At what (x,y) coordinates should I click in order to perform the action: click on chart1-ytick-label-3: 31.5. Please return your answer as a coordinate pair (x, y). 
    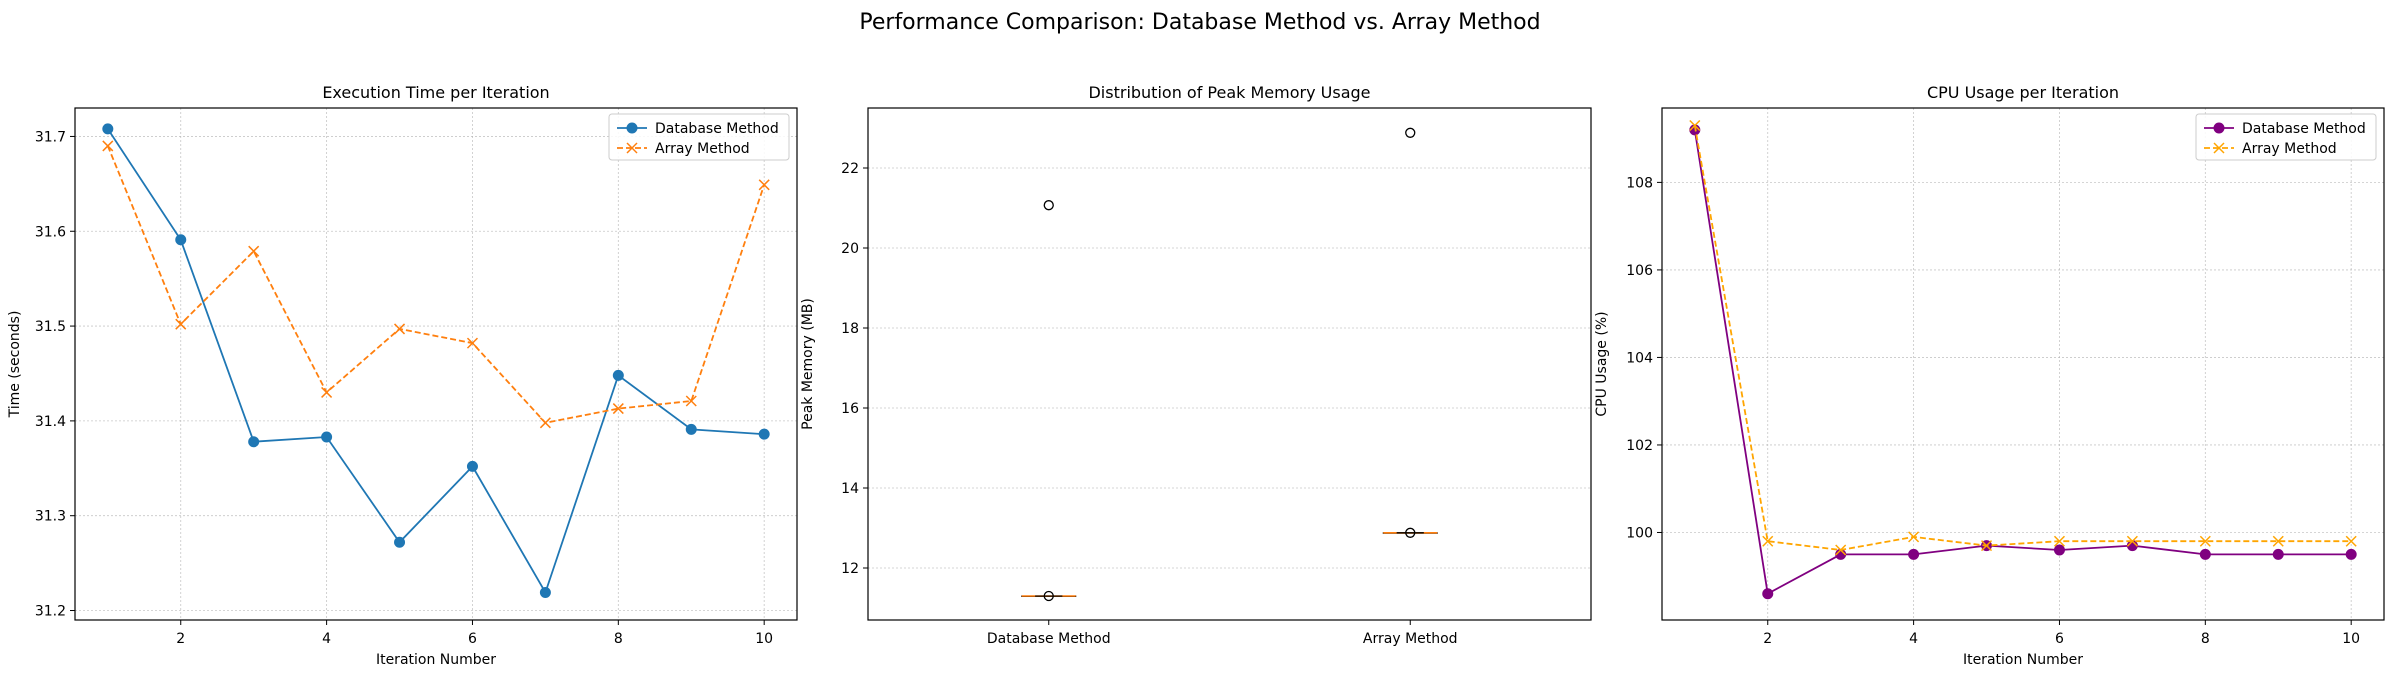
    Looking at the image, I should click on (50, 327).